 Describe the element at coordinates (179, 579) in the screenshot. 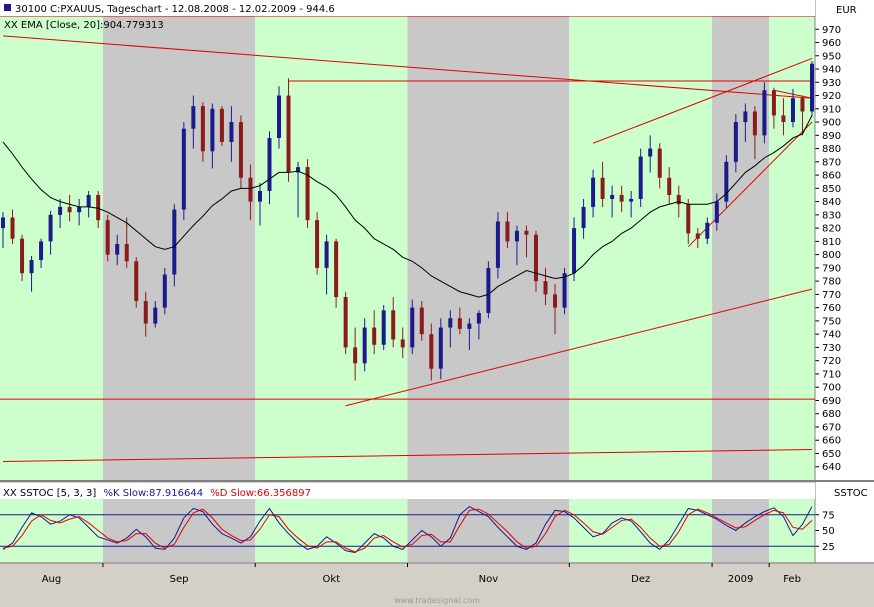

I see `x-tick-label: Sep` at that location.